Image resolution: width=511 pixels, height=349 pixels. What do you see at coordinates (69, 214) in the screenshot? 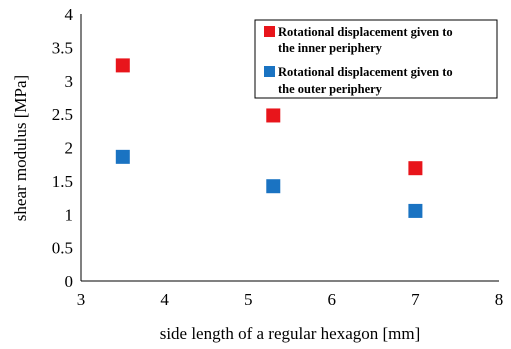
I see `y-tick-label: 1` at bounding box center [69, 214].